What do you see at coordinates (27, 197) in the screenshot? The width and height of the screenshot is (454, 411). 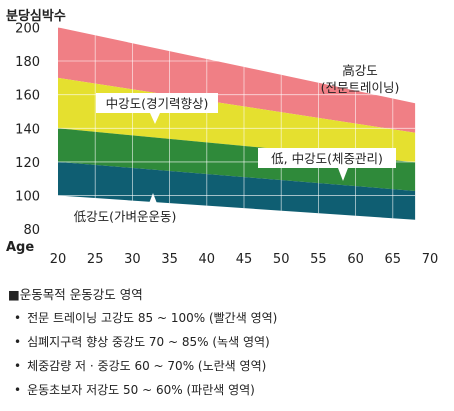 I see `y-tick-label: 100` at bounding box center [27, 197].